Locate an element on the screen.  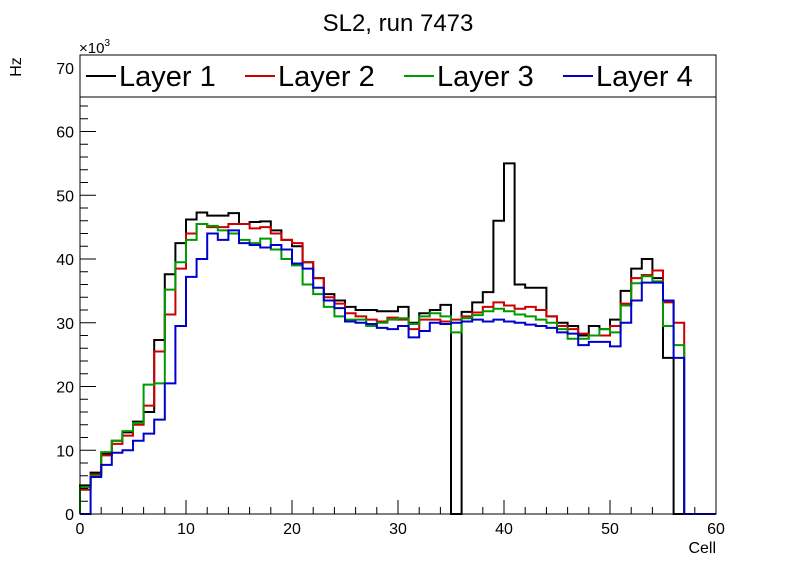
y-tick-label: 60 is located at coordinates (65, 133).